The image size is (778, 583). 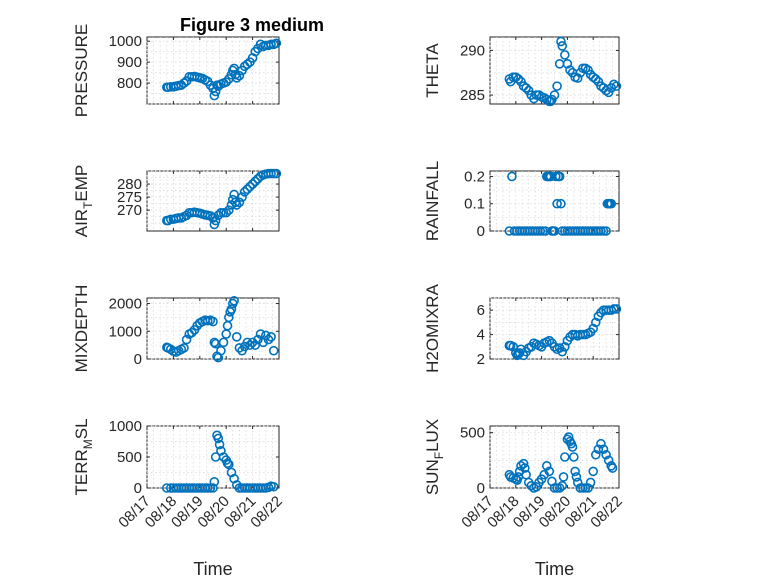 I want to click on figure-title: Figure 3 medium, so click(x=252, y=25).